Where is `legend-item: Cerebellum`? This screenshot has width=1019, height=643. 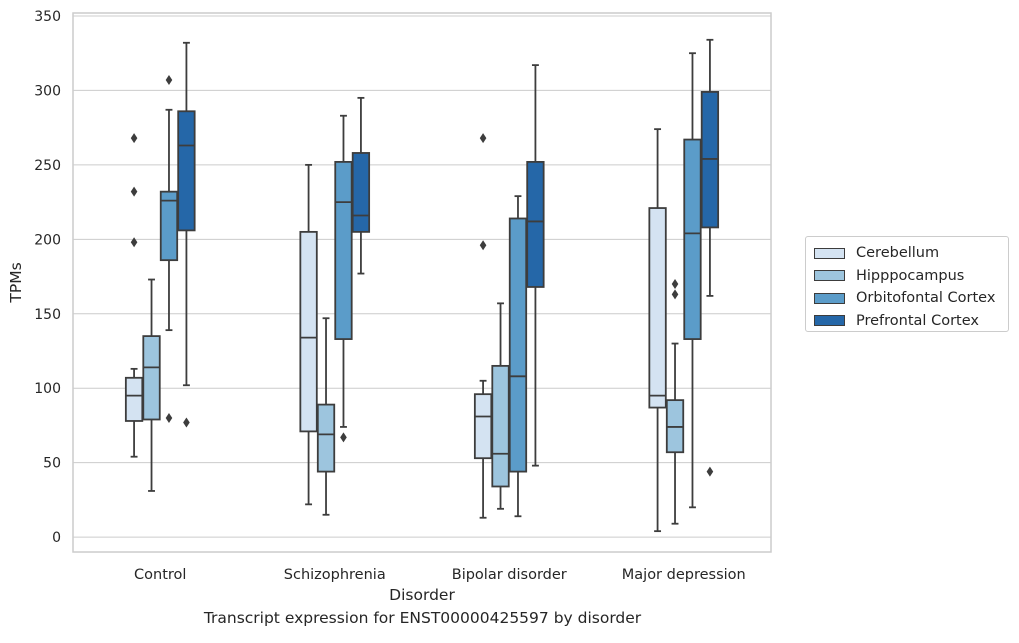 legend-item: Cerebellum is located at coordinates (911, 253).